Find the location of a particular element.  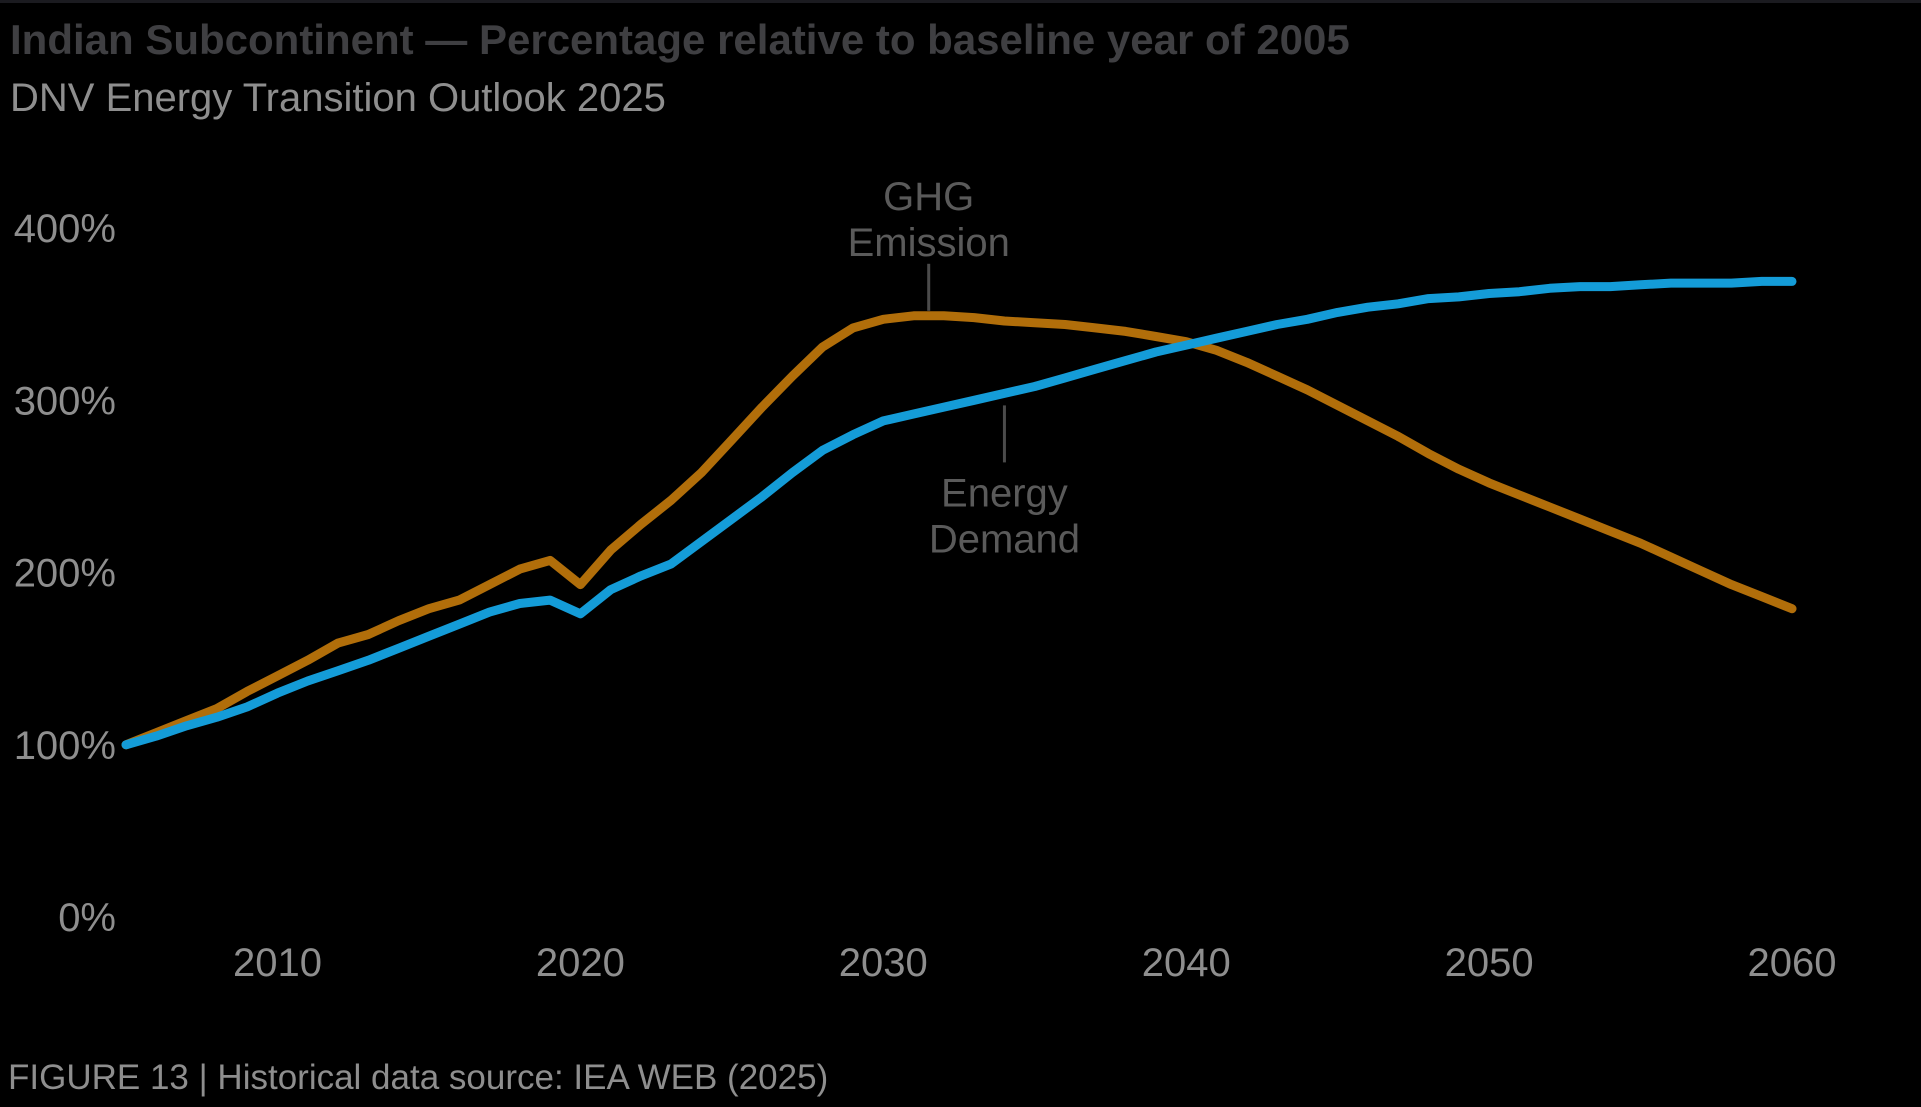

energy-demand-label: Demand is located at coordinates (1004, 539).